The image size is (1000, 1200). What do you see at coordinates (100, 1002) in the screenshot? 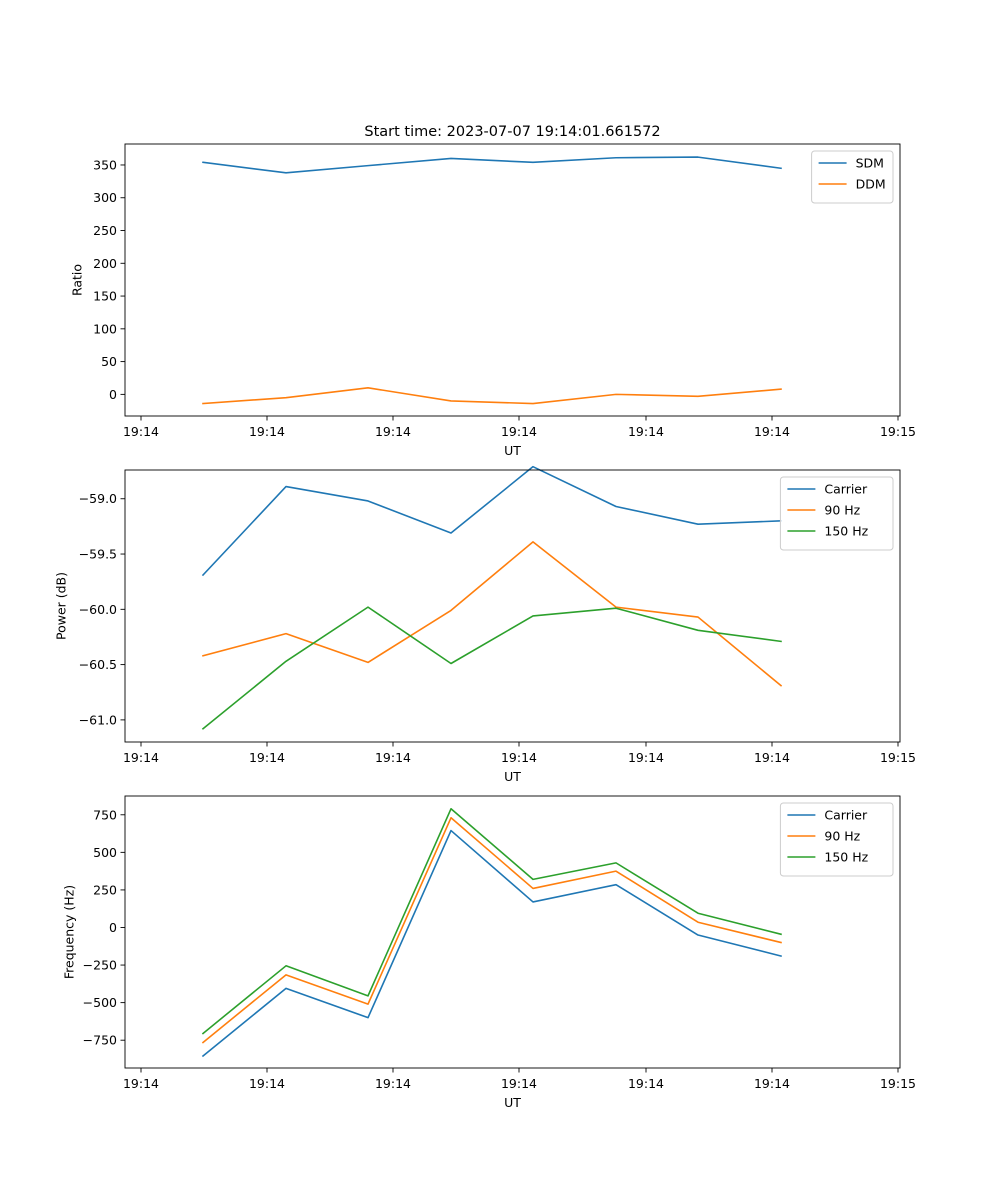
I see `chart2-y-tick-label: −500` at bounding box center [100, 1002].